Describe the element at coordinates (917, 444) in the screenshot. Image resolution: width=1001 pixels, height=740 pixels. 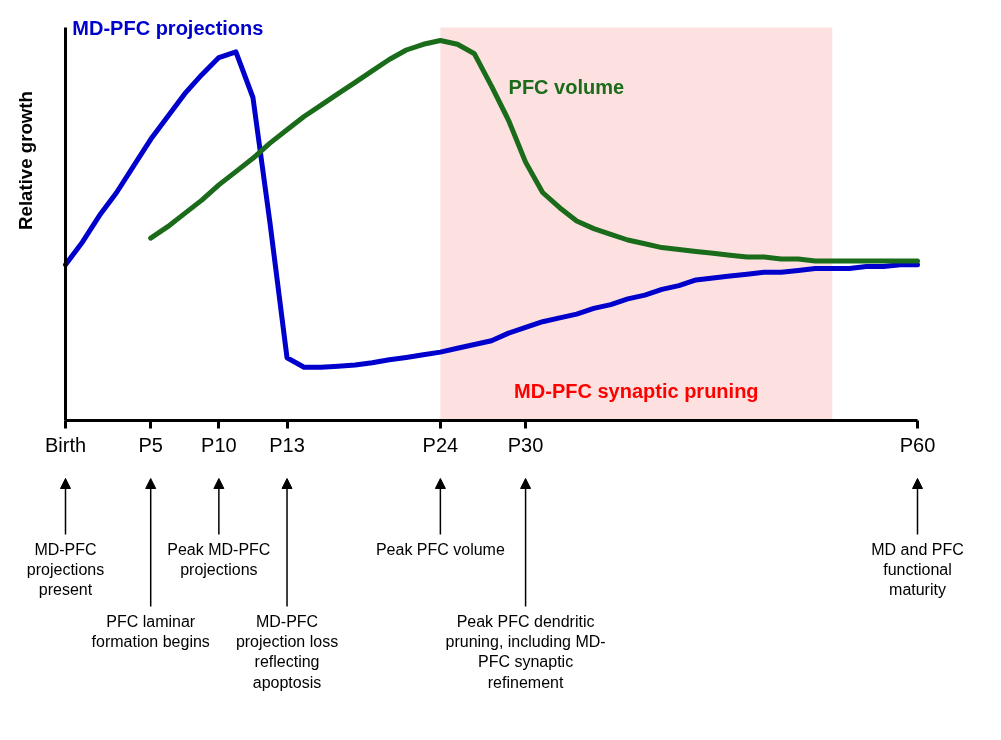
I see `x-tick-label: P60` at that location.